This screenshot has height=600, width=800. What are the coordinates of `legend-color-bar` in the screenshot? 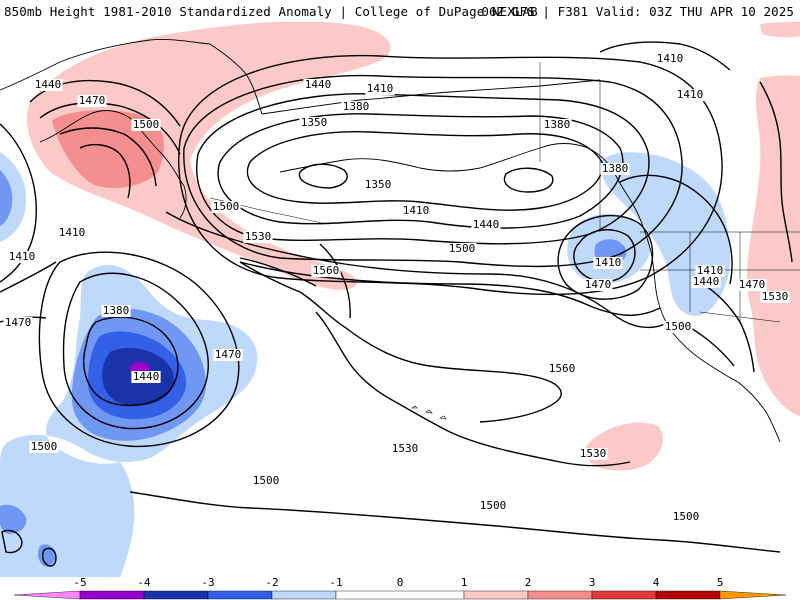 It's located at (400, 595).